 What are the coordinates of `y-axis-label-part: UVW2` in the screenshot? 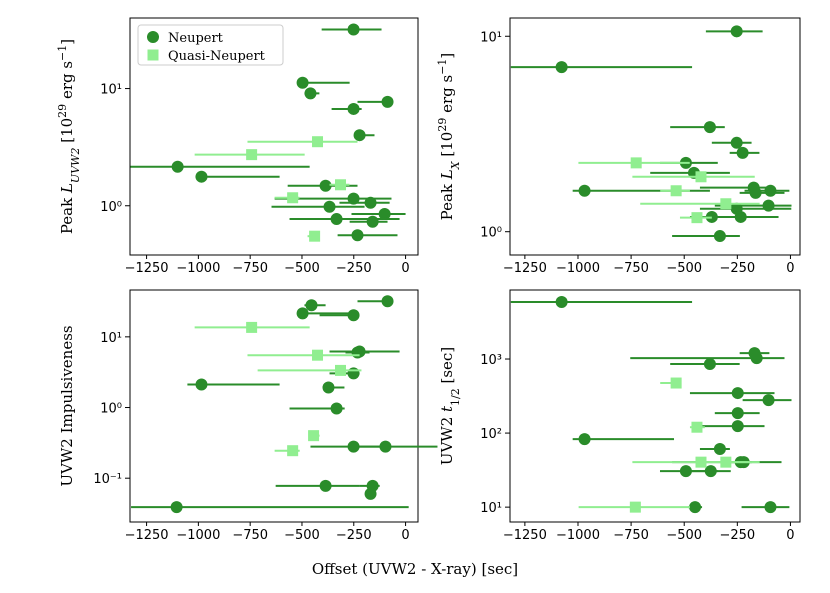 It's located at (447, 438).